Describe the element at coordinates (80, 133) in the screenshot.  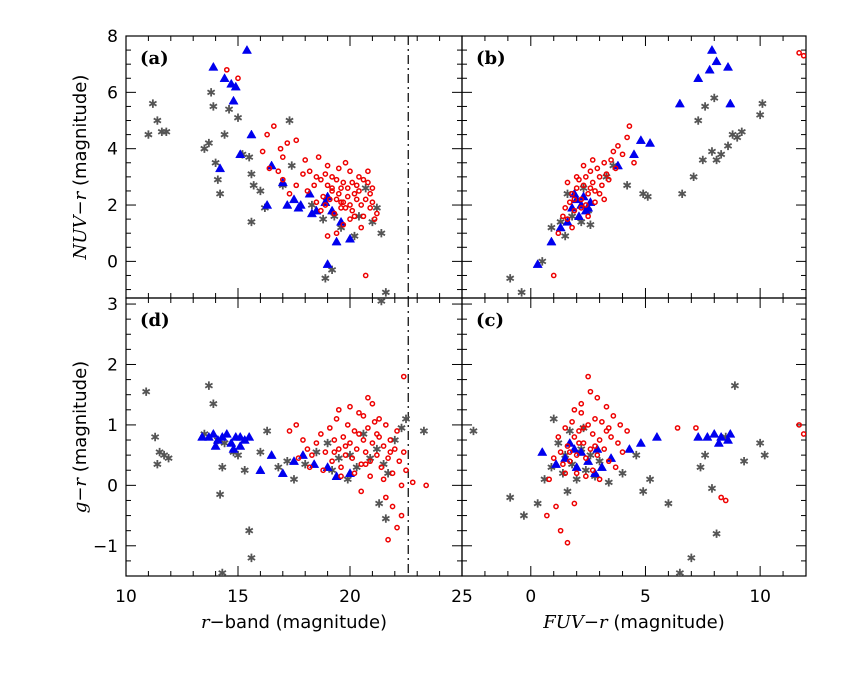
I see `y-axis-title-unit: (magnitude)` at that location.